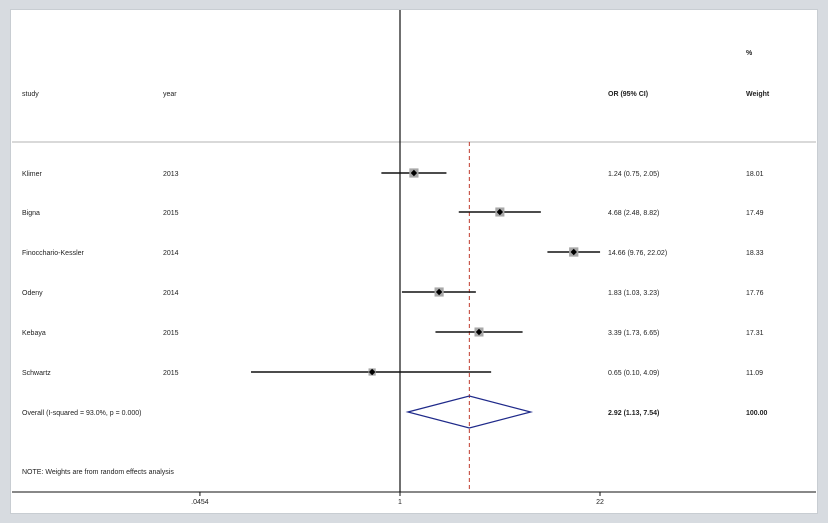  Describe the element at coordinates (754, 373) in the screenshot. I see `study-weight: 11.09` at that location.